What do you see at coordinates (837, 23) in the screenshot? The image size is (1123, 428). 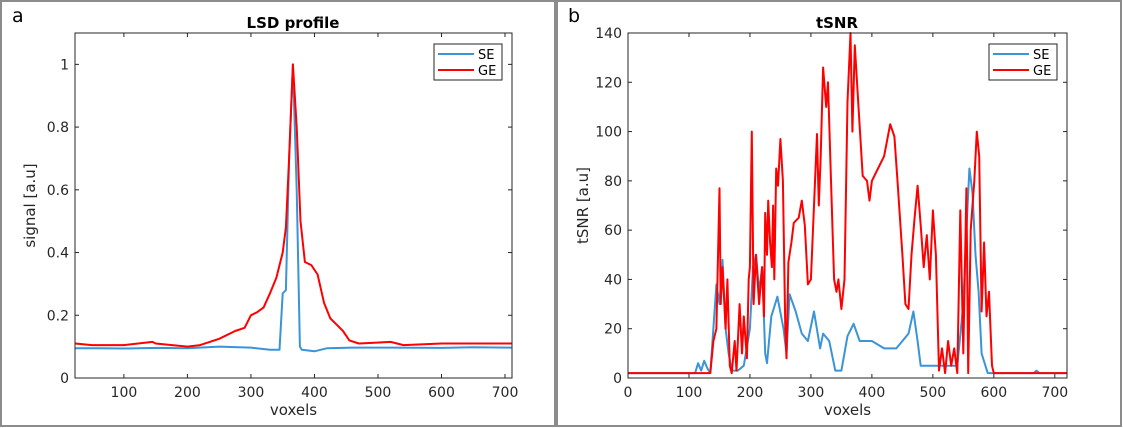 I see `chart-title: tSNR` at bounding box center [837, 23].